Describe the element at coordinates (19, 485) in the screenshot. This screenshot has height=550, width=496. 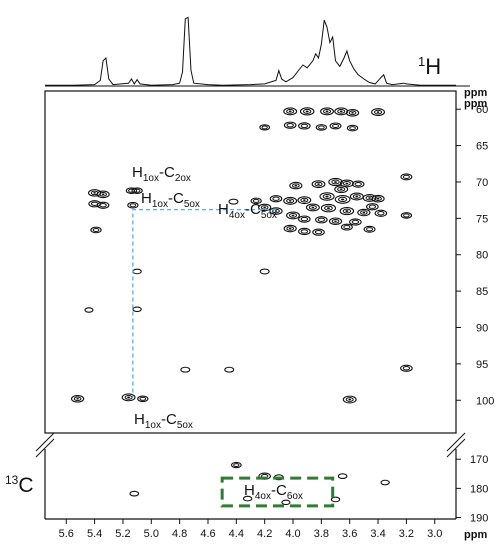
I see `carbon-nucleus-label: 13C` at that location.